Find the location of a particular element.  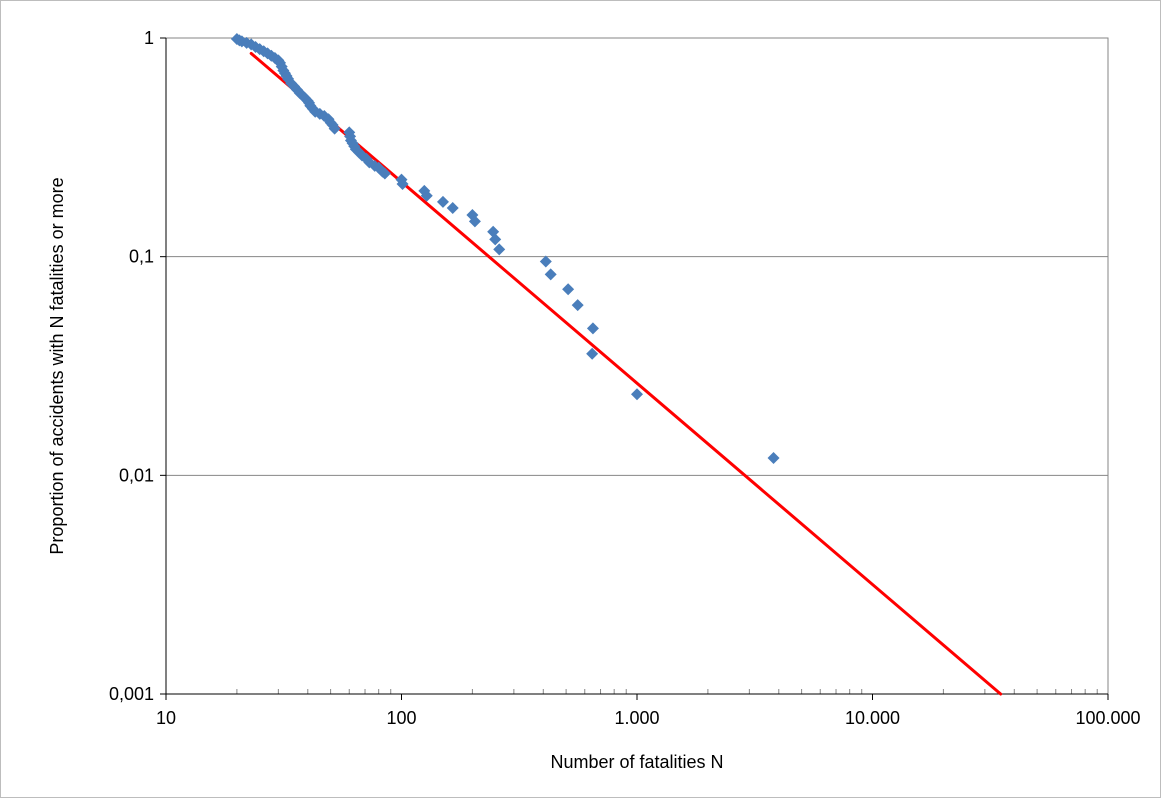

x-tick-label: 100.000 is located at coordinates (1107, 718).